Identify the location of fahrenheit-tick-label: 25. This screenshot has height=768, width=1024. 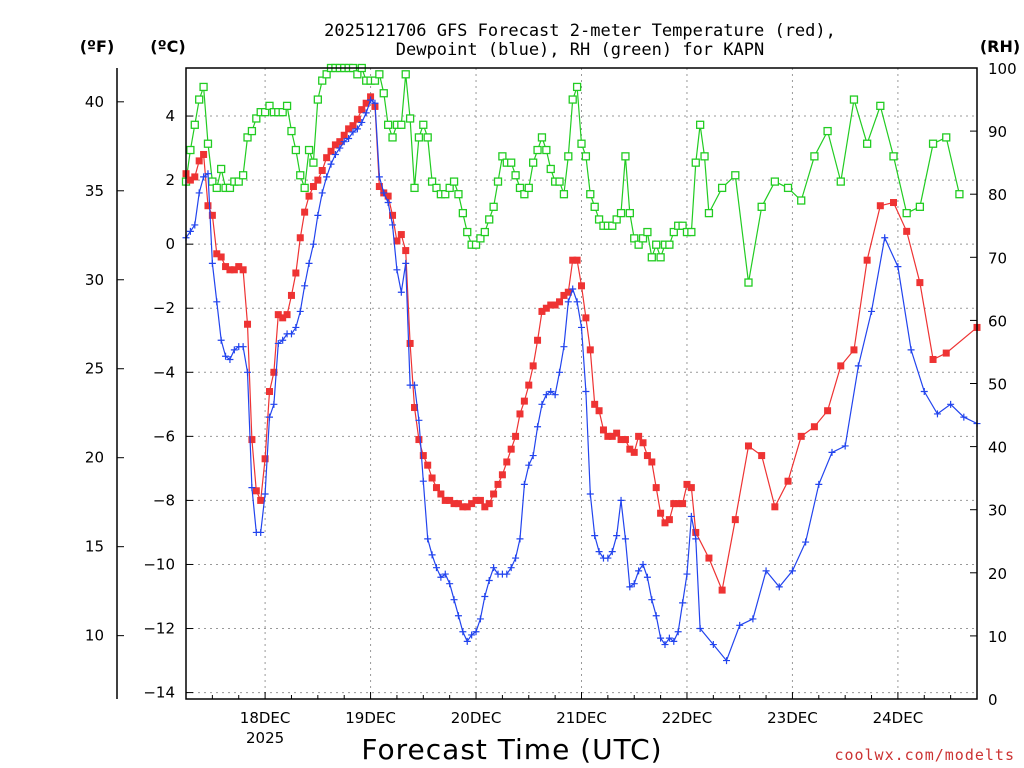
(94, 369).